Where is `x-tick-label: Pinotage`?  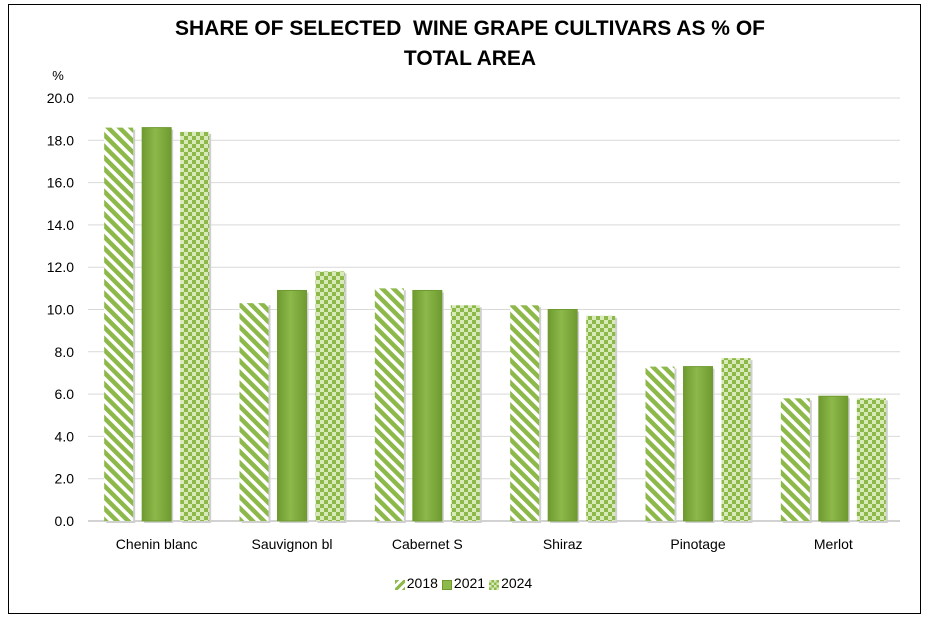 x-tick-label: Pinotage is located at coordinates (697, 544).